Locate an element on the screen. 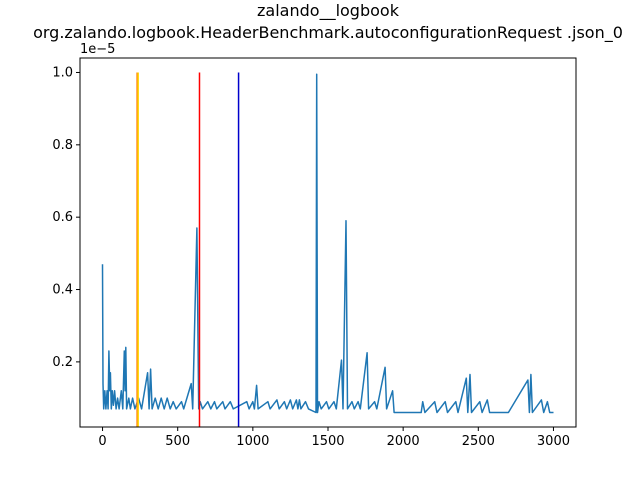 The image size is (640, 480). x-tick-label: 500 is located at coordinates (177, 441).